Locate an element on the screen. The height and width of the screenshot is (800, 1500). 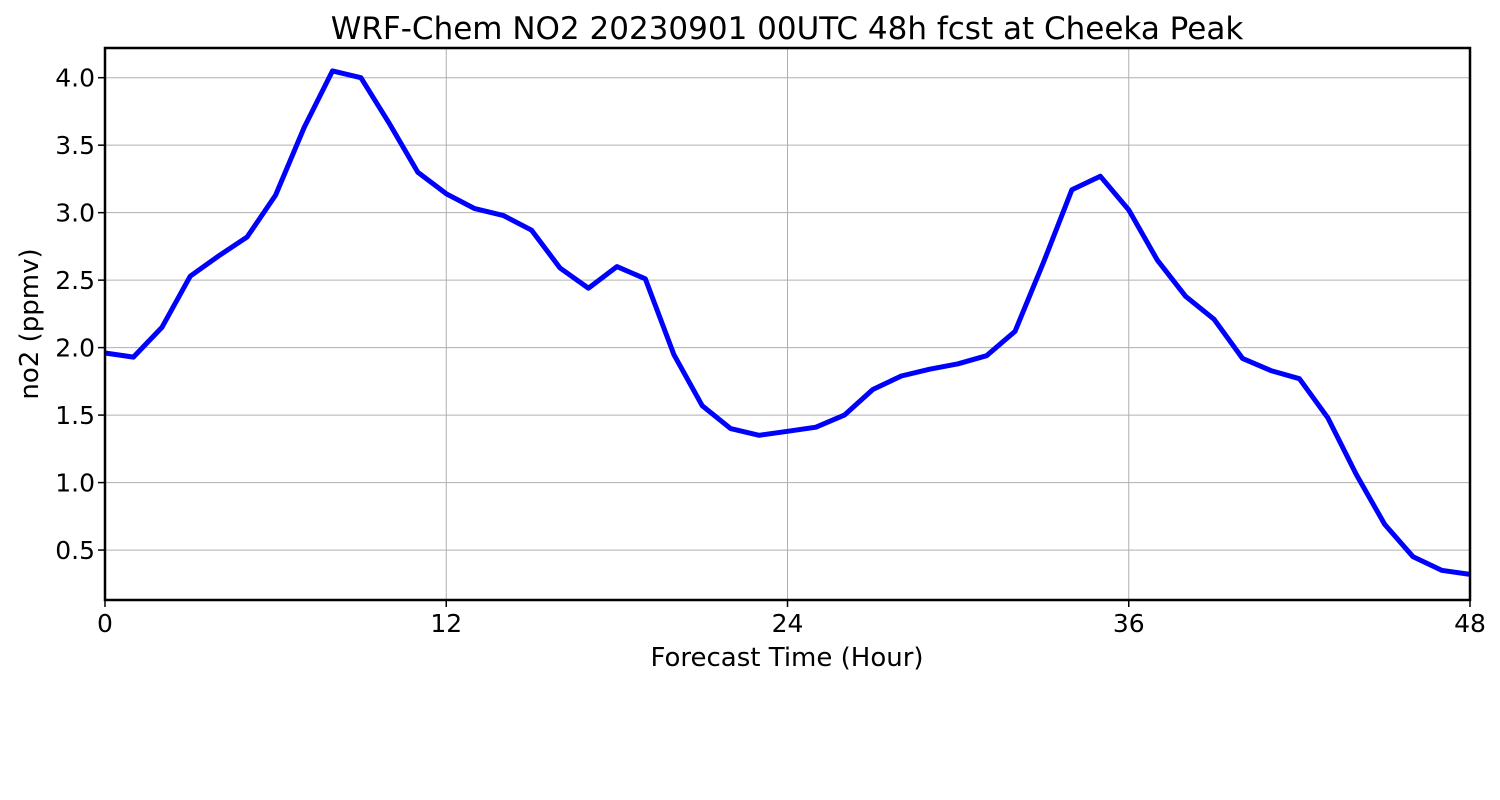
y-tick-label: 1.0 is located at coordinates (75, 483).